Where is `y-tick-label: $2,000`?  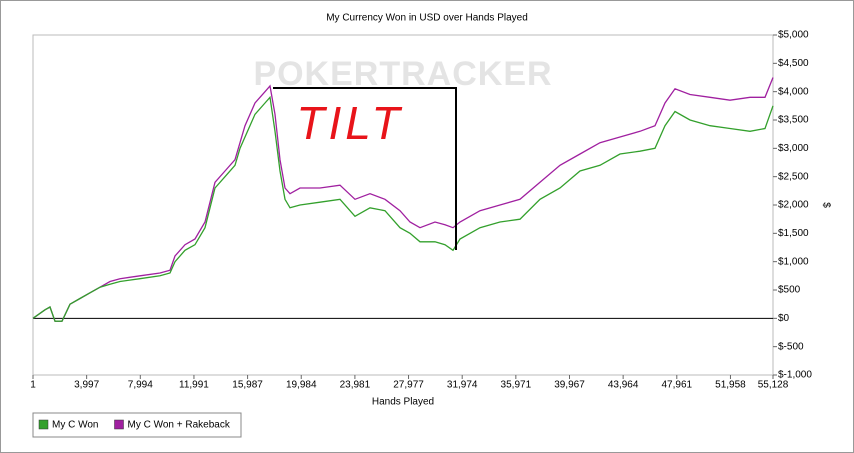
y-tick-label: $2,000 is located at coordinates (793, 205).